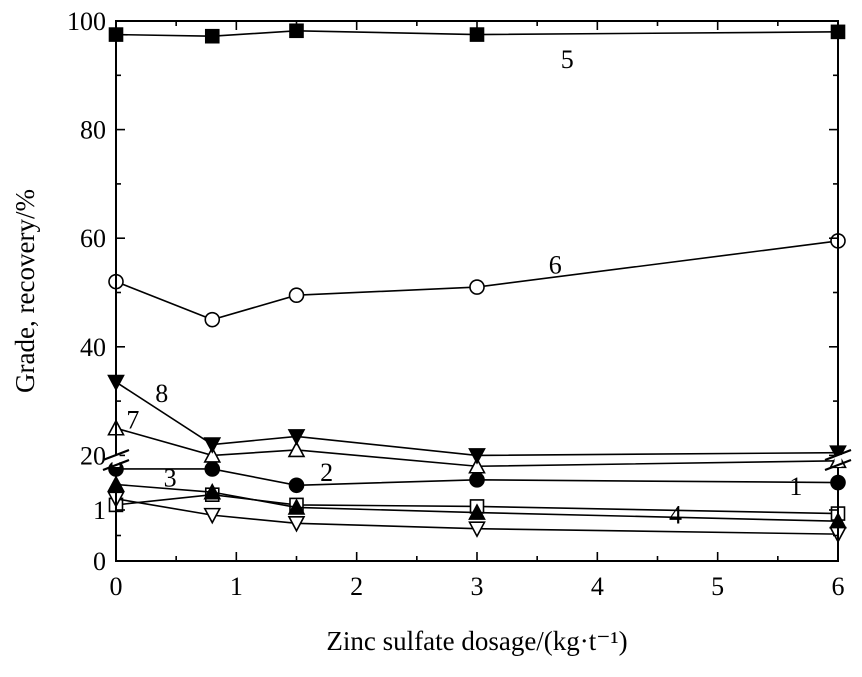  I want to click on x-tick-label: 0, so click(116, 586).